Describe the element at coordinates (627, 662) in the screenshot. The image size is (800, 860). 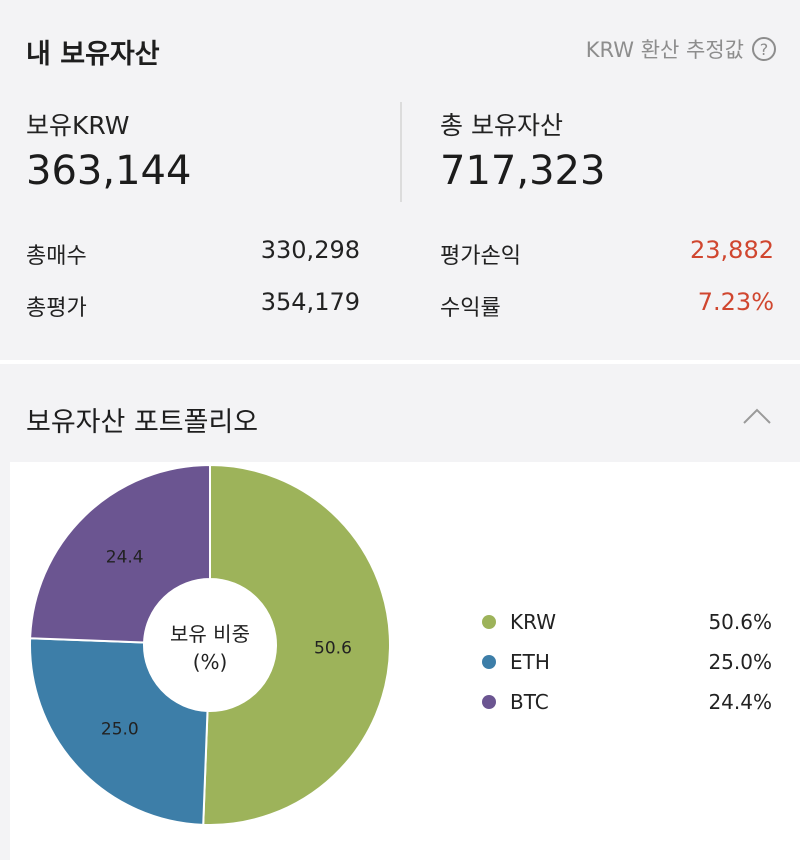
I see `legend-item-eth: ETH 25.0%` at that location.